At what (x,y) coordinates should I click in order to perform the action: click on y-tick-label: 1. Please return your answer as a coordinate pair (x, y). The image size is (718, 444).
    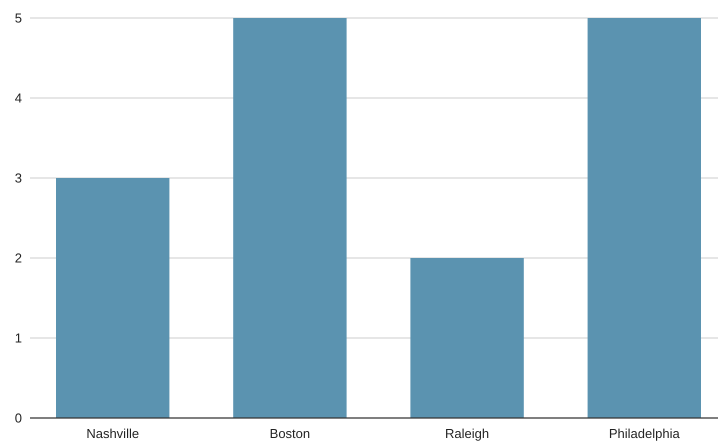
    Looking at the image, I should click on (18, 338).